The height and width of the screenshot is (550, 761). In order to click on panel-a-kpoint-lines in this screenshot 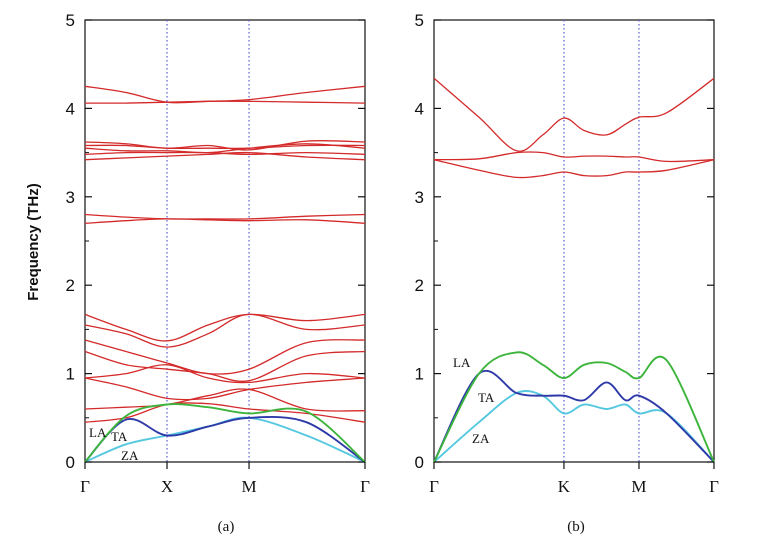, I will do `click(208, 241)`.